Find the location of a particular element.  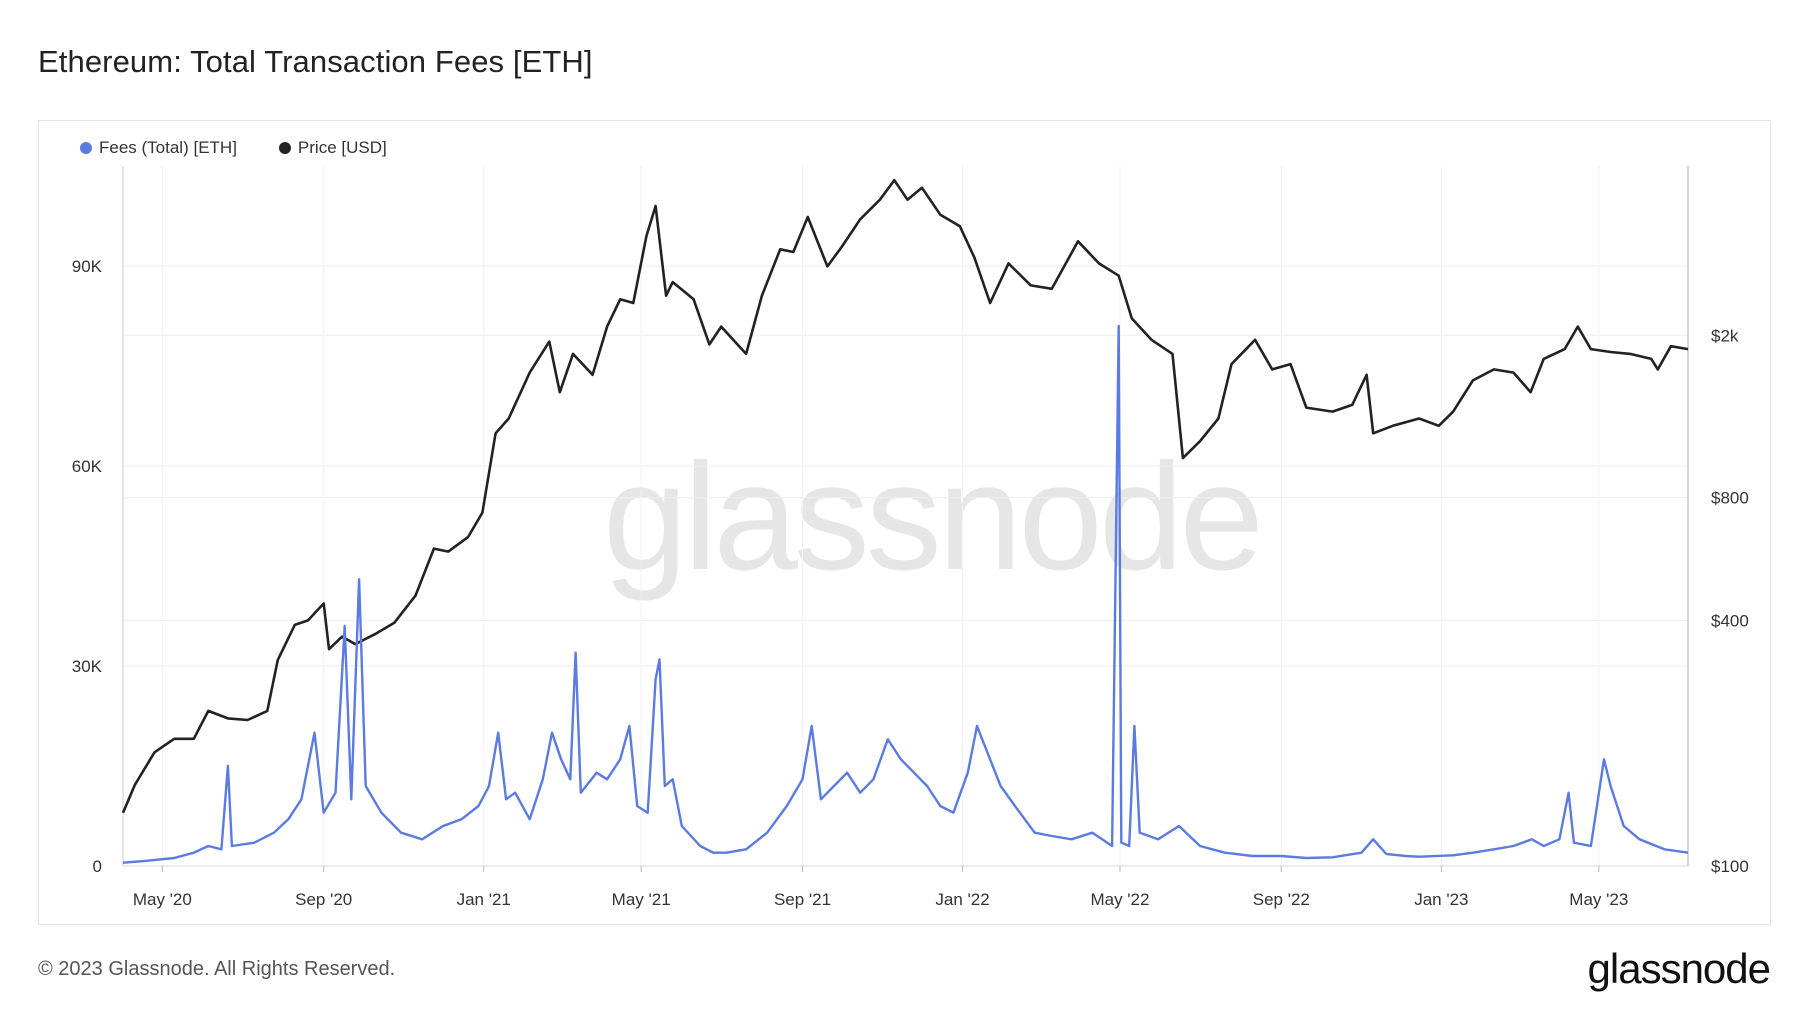

y-left-tick-label: 30K is located at coordinates (87, 666).